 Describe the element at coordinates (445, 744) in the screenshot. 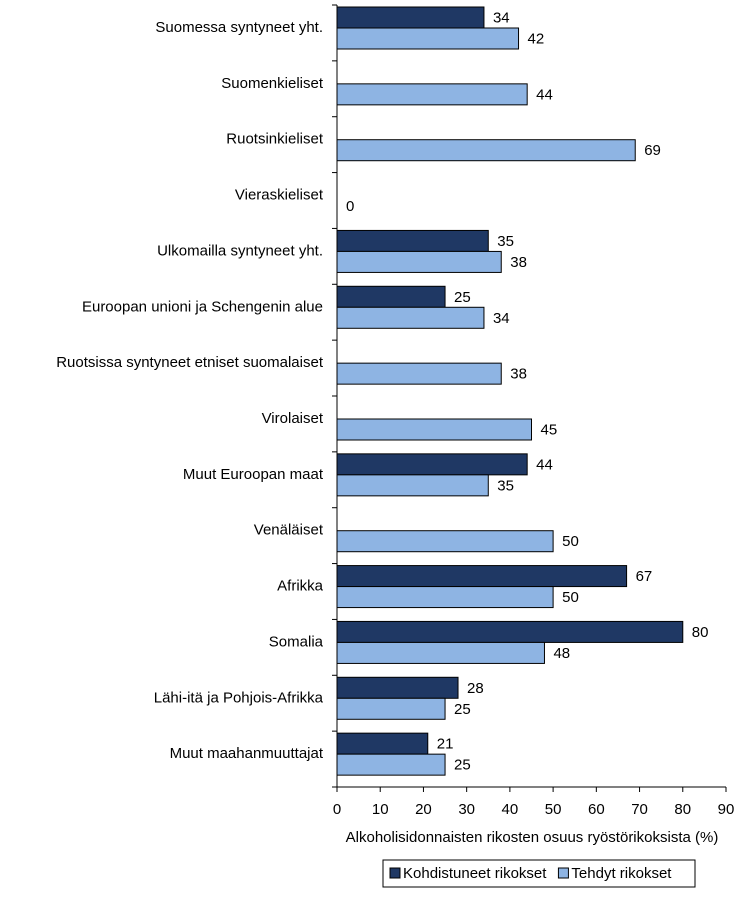

I see `data-label: 21` at that location.